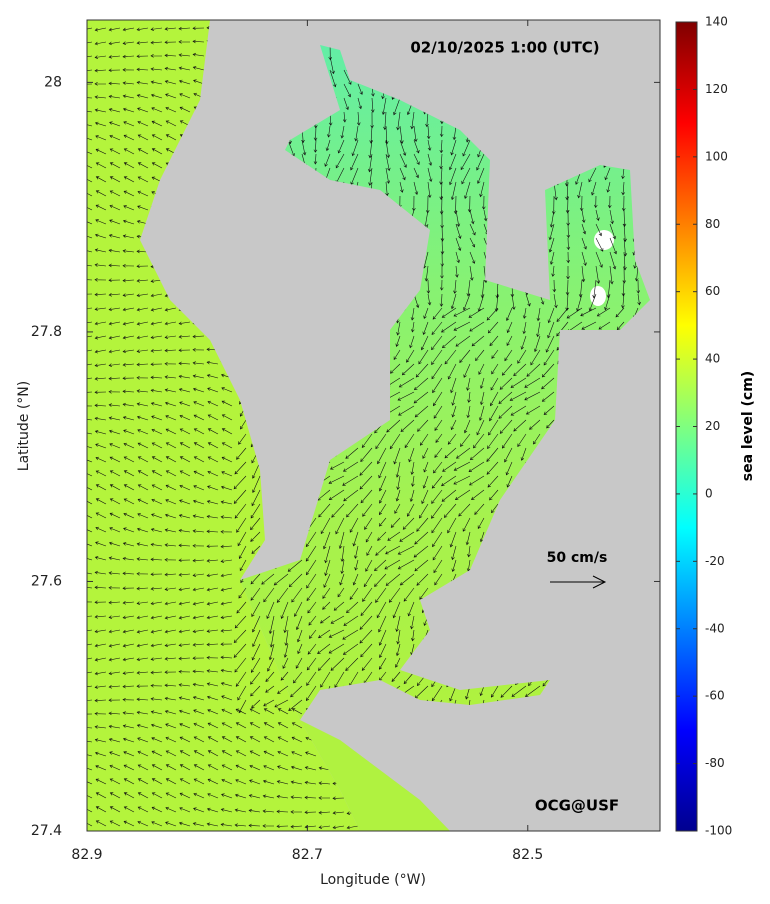  Describe the element at coordinates (86, 855) in the screenshot. I see `x-tick-label: 82.9` at that location.